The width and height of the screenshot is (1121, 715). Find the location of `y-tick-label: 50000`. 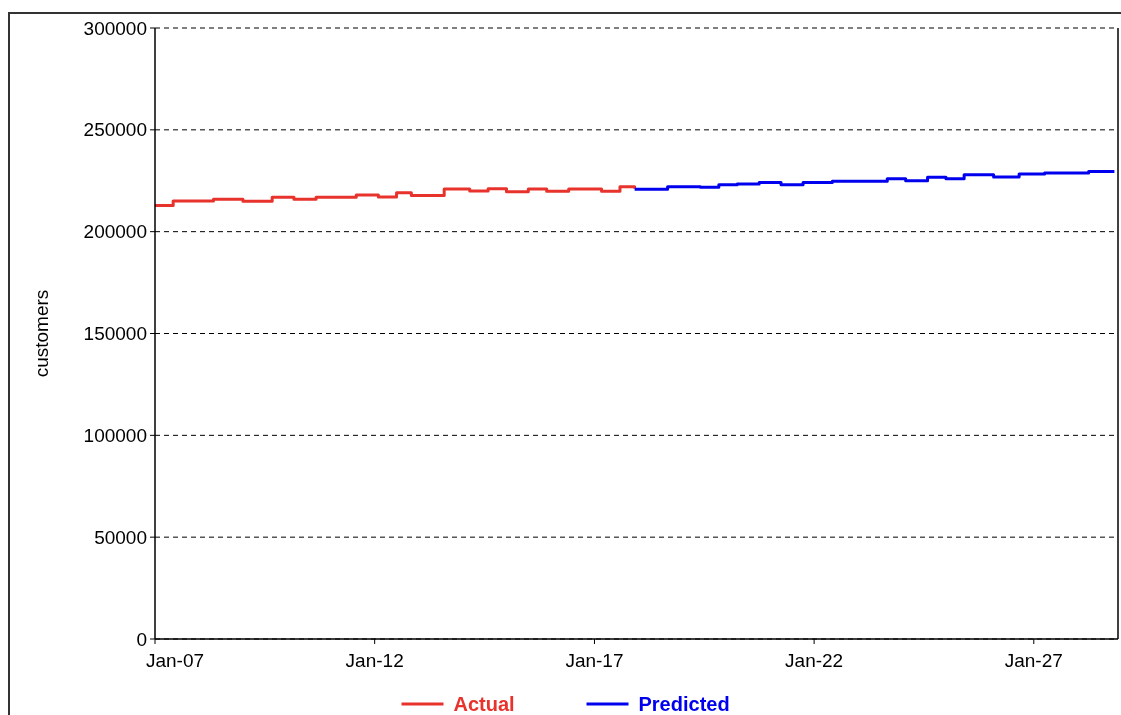

y-tick-label: 50000 is located at coordinates (120, 537).